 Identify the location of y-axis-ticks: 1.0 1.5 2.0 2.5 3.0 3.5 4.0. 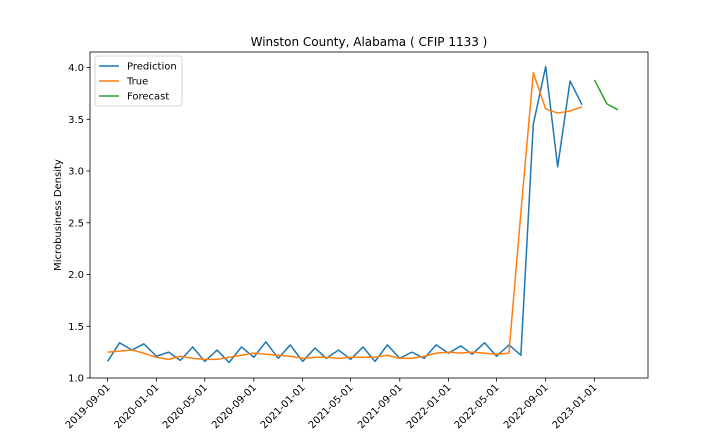
(79, 224).